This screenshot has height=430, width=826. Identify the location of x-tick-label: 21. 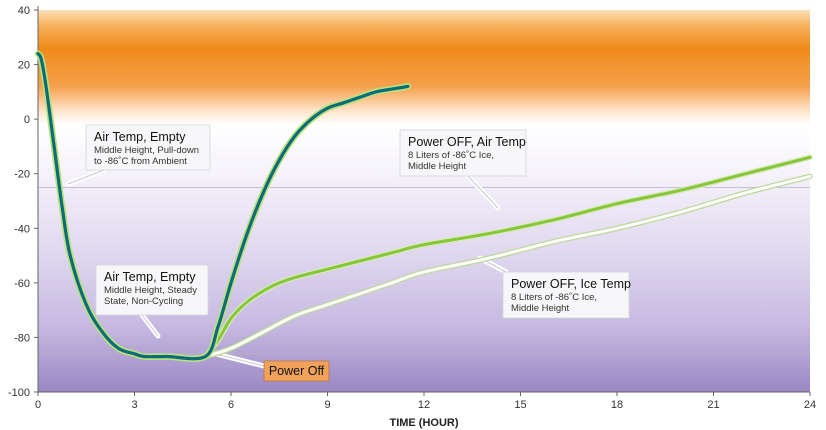
(713, 405).